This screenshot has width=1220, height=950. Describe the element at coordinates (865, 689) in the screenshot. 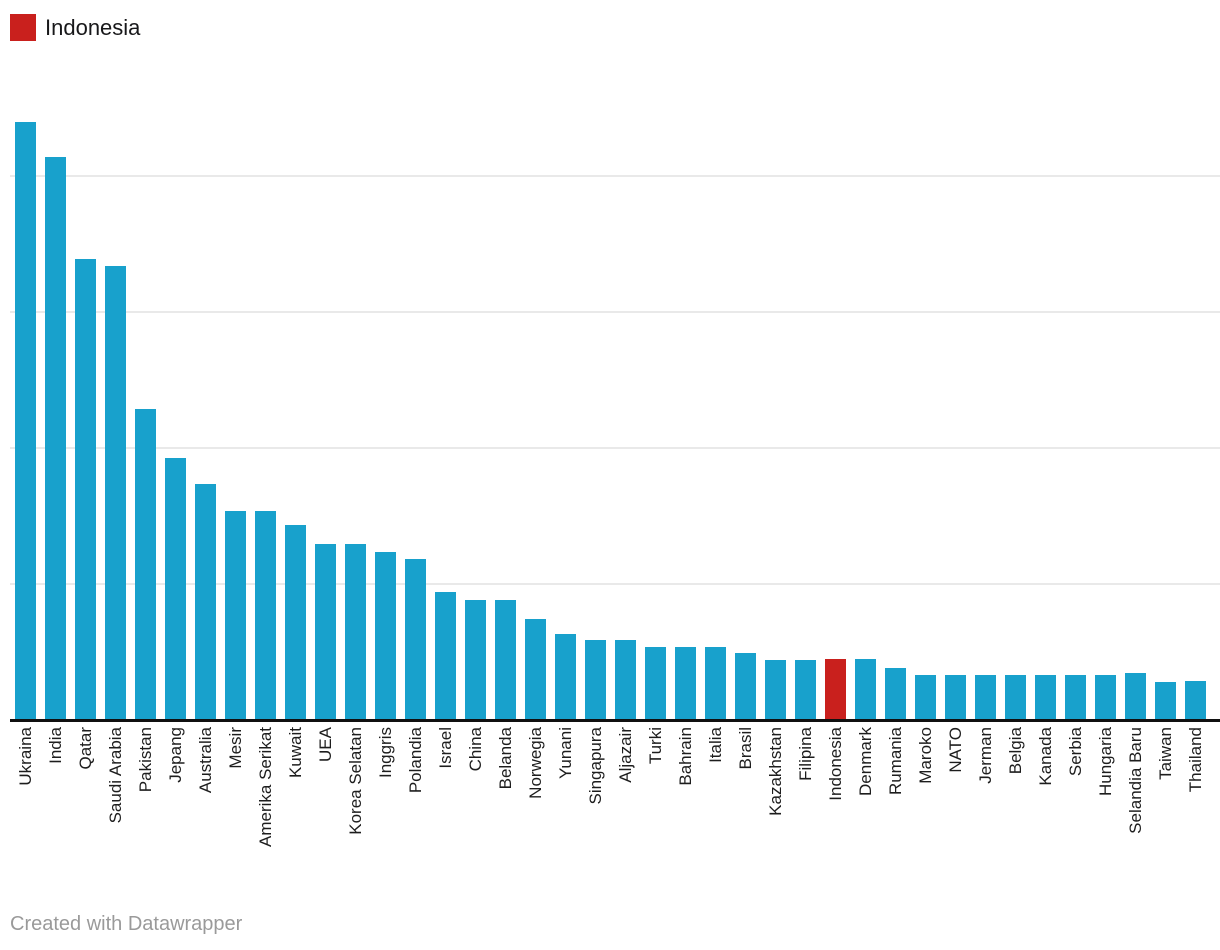

I see `bar-denmark` at that location.